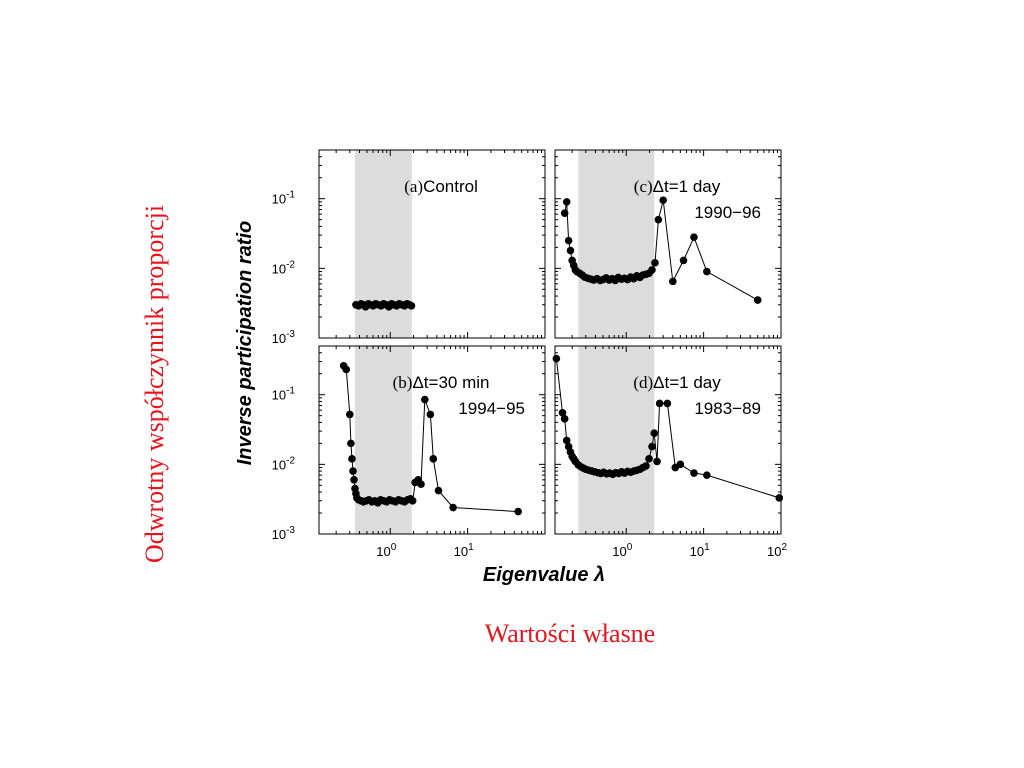  I want to click on bottom-label: Wartości własne, so click(570, 633).